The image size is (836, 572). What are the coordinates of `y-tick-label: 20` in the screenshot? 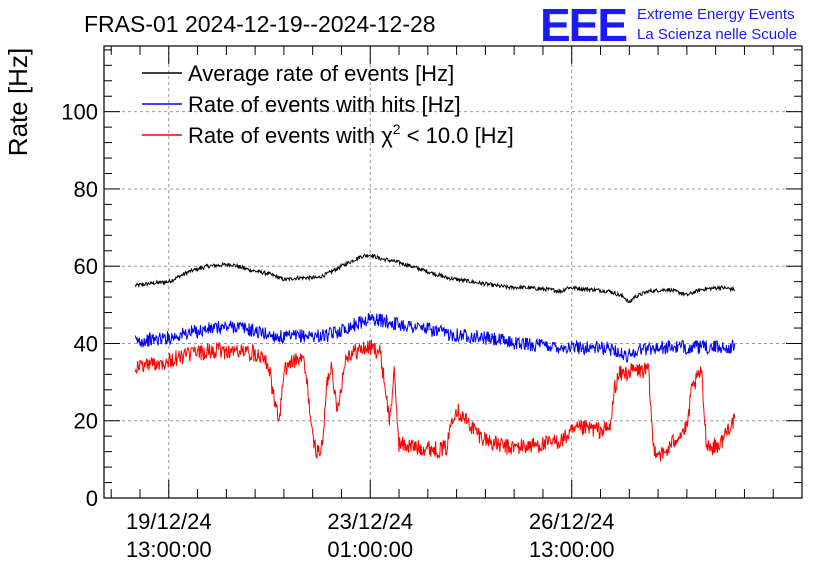 It's located at (86, 421).